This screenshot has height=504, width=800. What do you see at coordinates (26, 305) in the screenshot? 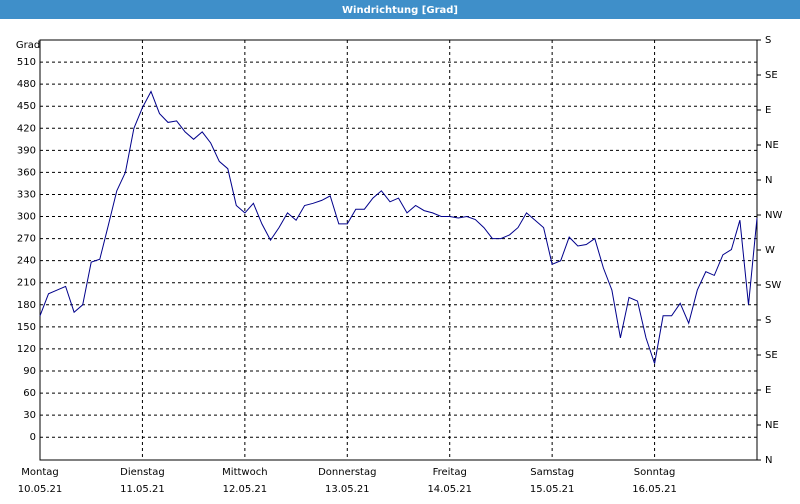
I see `y-tick-label: 180` at bounding box center [26, 305].